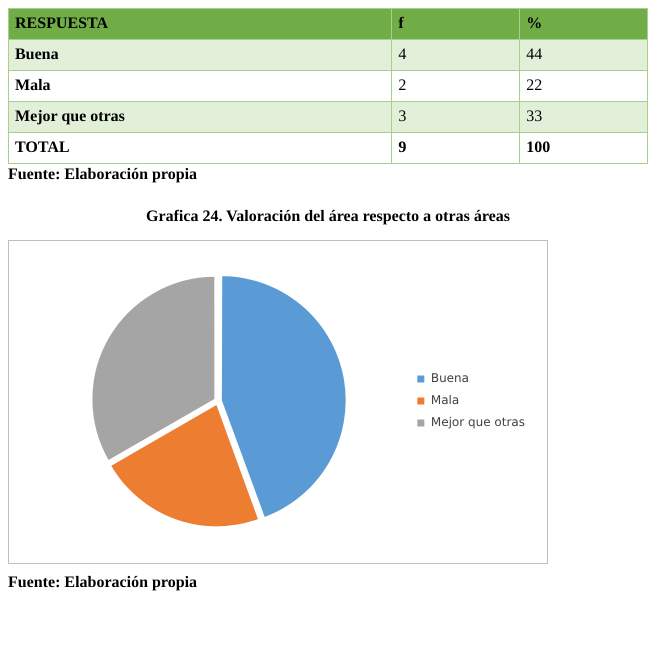 This screenshot has width=656, height=651. What do you see at coordinates (200, 148) in the screenshot?
I see `text: TOTAL` at bounding box center [200, 148].